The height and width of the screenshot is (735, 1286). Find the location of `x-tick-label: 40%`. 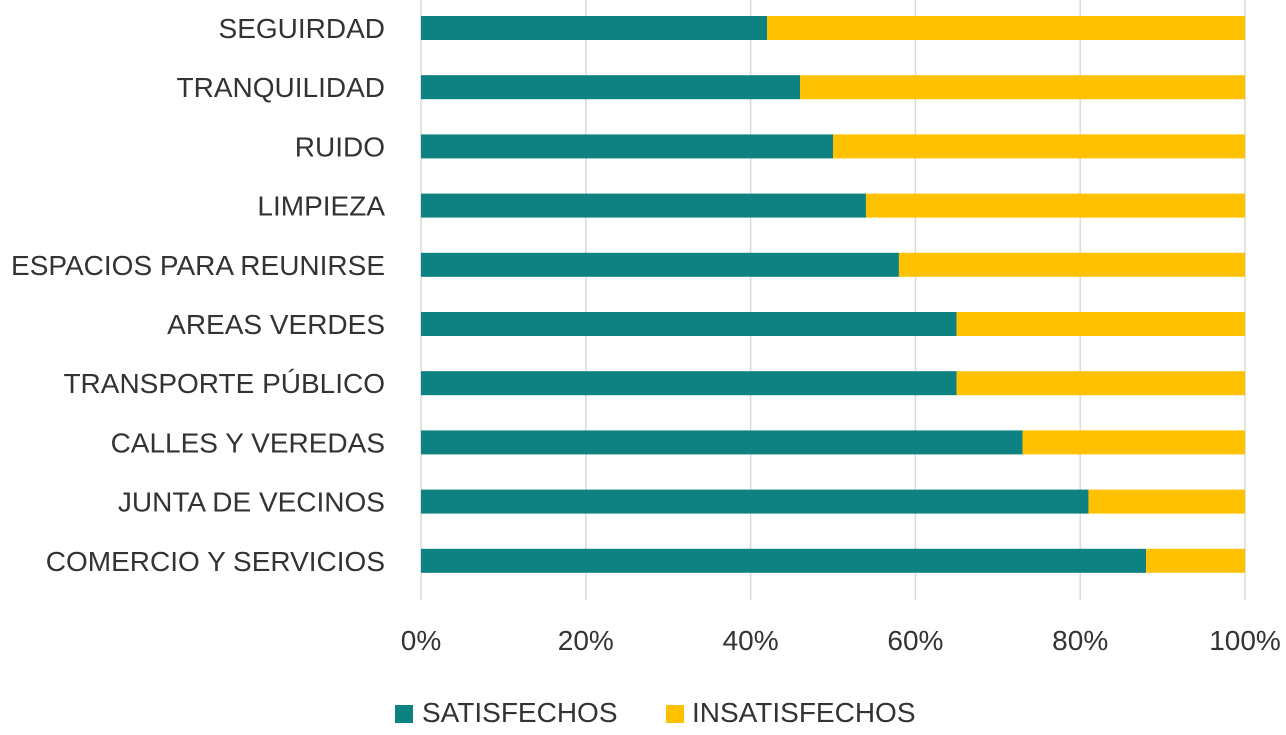

x-tick-label: 40% is located at coordinates (751, 640).